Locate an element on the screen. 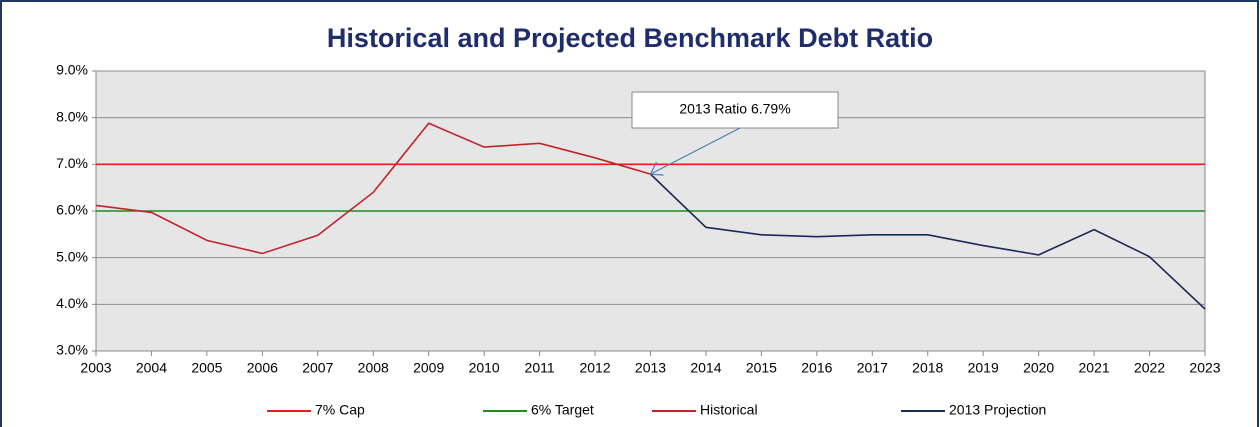  x-tick-label: 2013 is located at coordinates (650, 368).